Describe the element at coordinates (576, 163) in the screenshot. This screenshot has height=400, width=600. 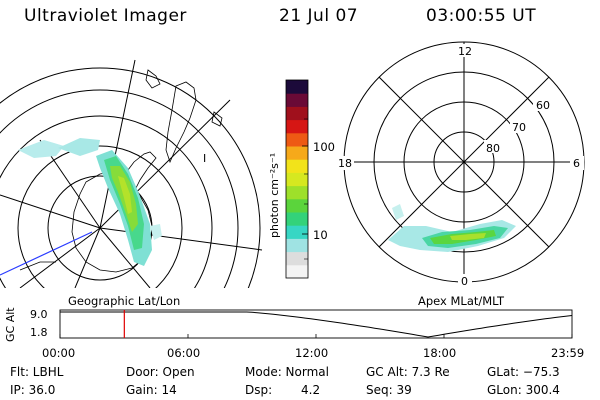
I see `mlt-label-6: 6` at that location.